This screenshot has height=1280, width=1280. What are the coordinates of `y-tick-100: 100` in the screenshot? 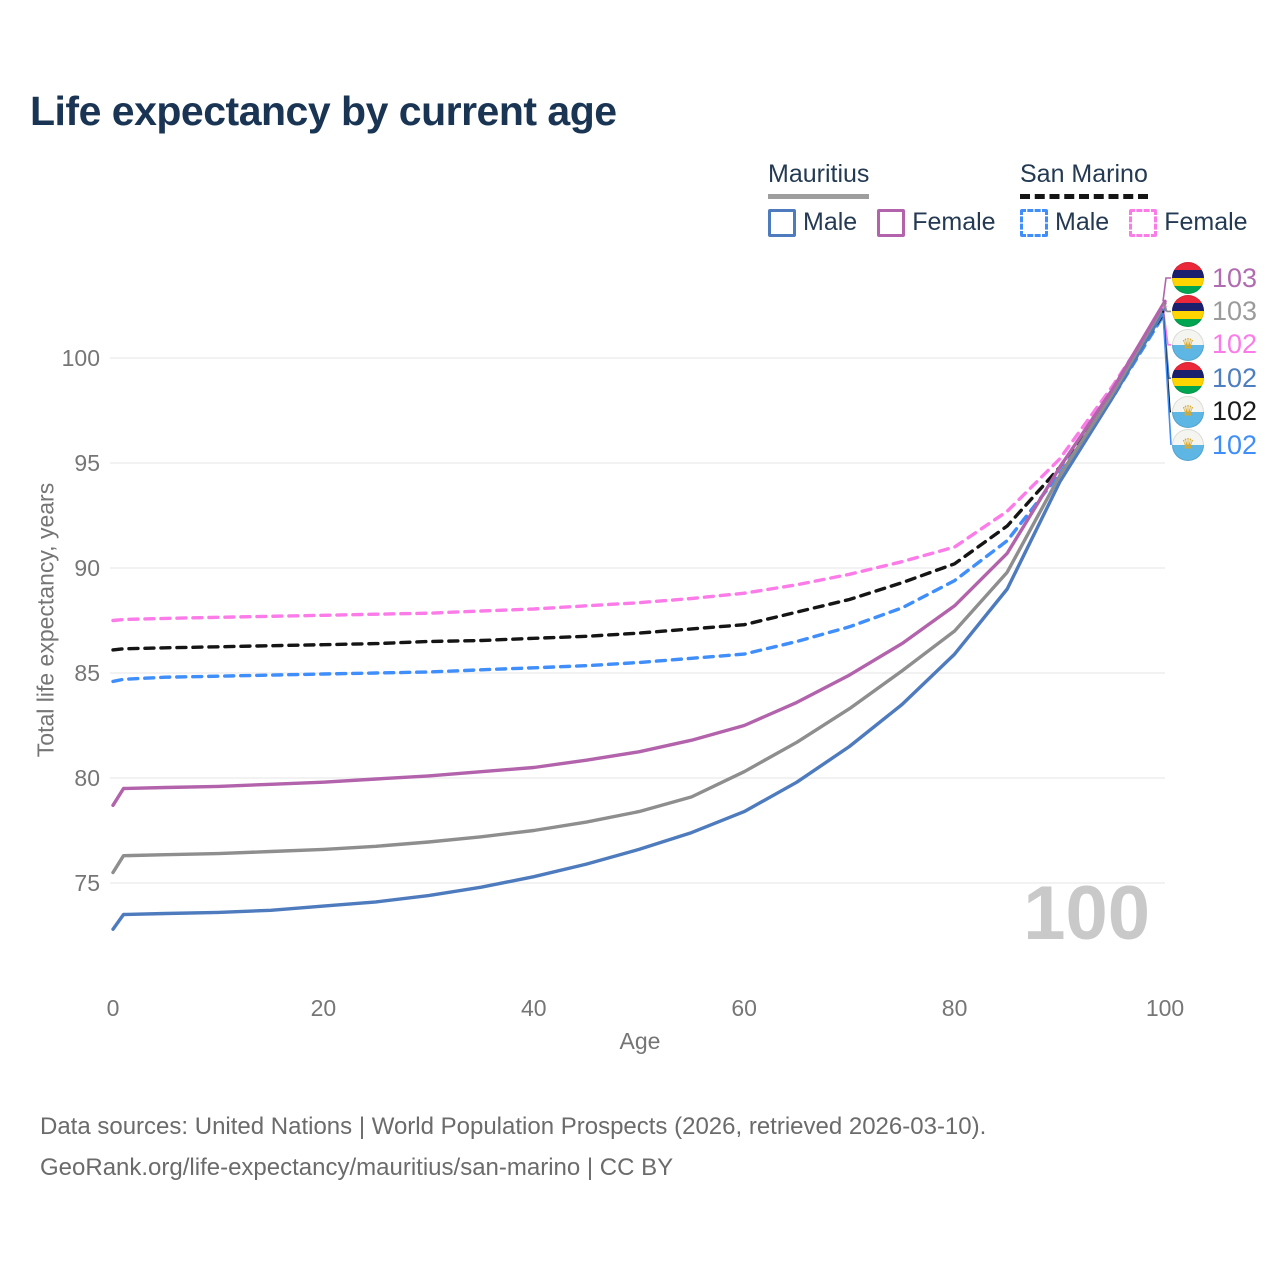 It's located at (81, 358).